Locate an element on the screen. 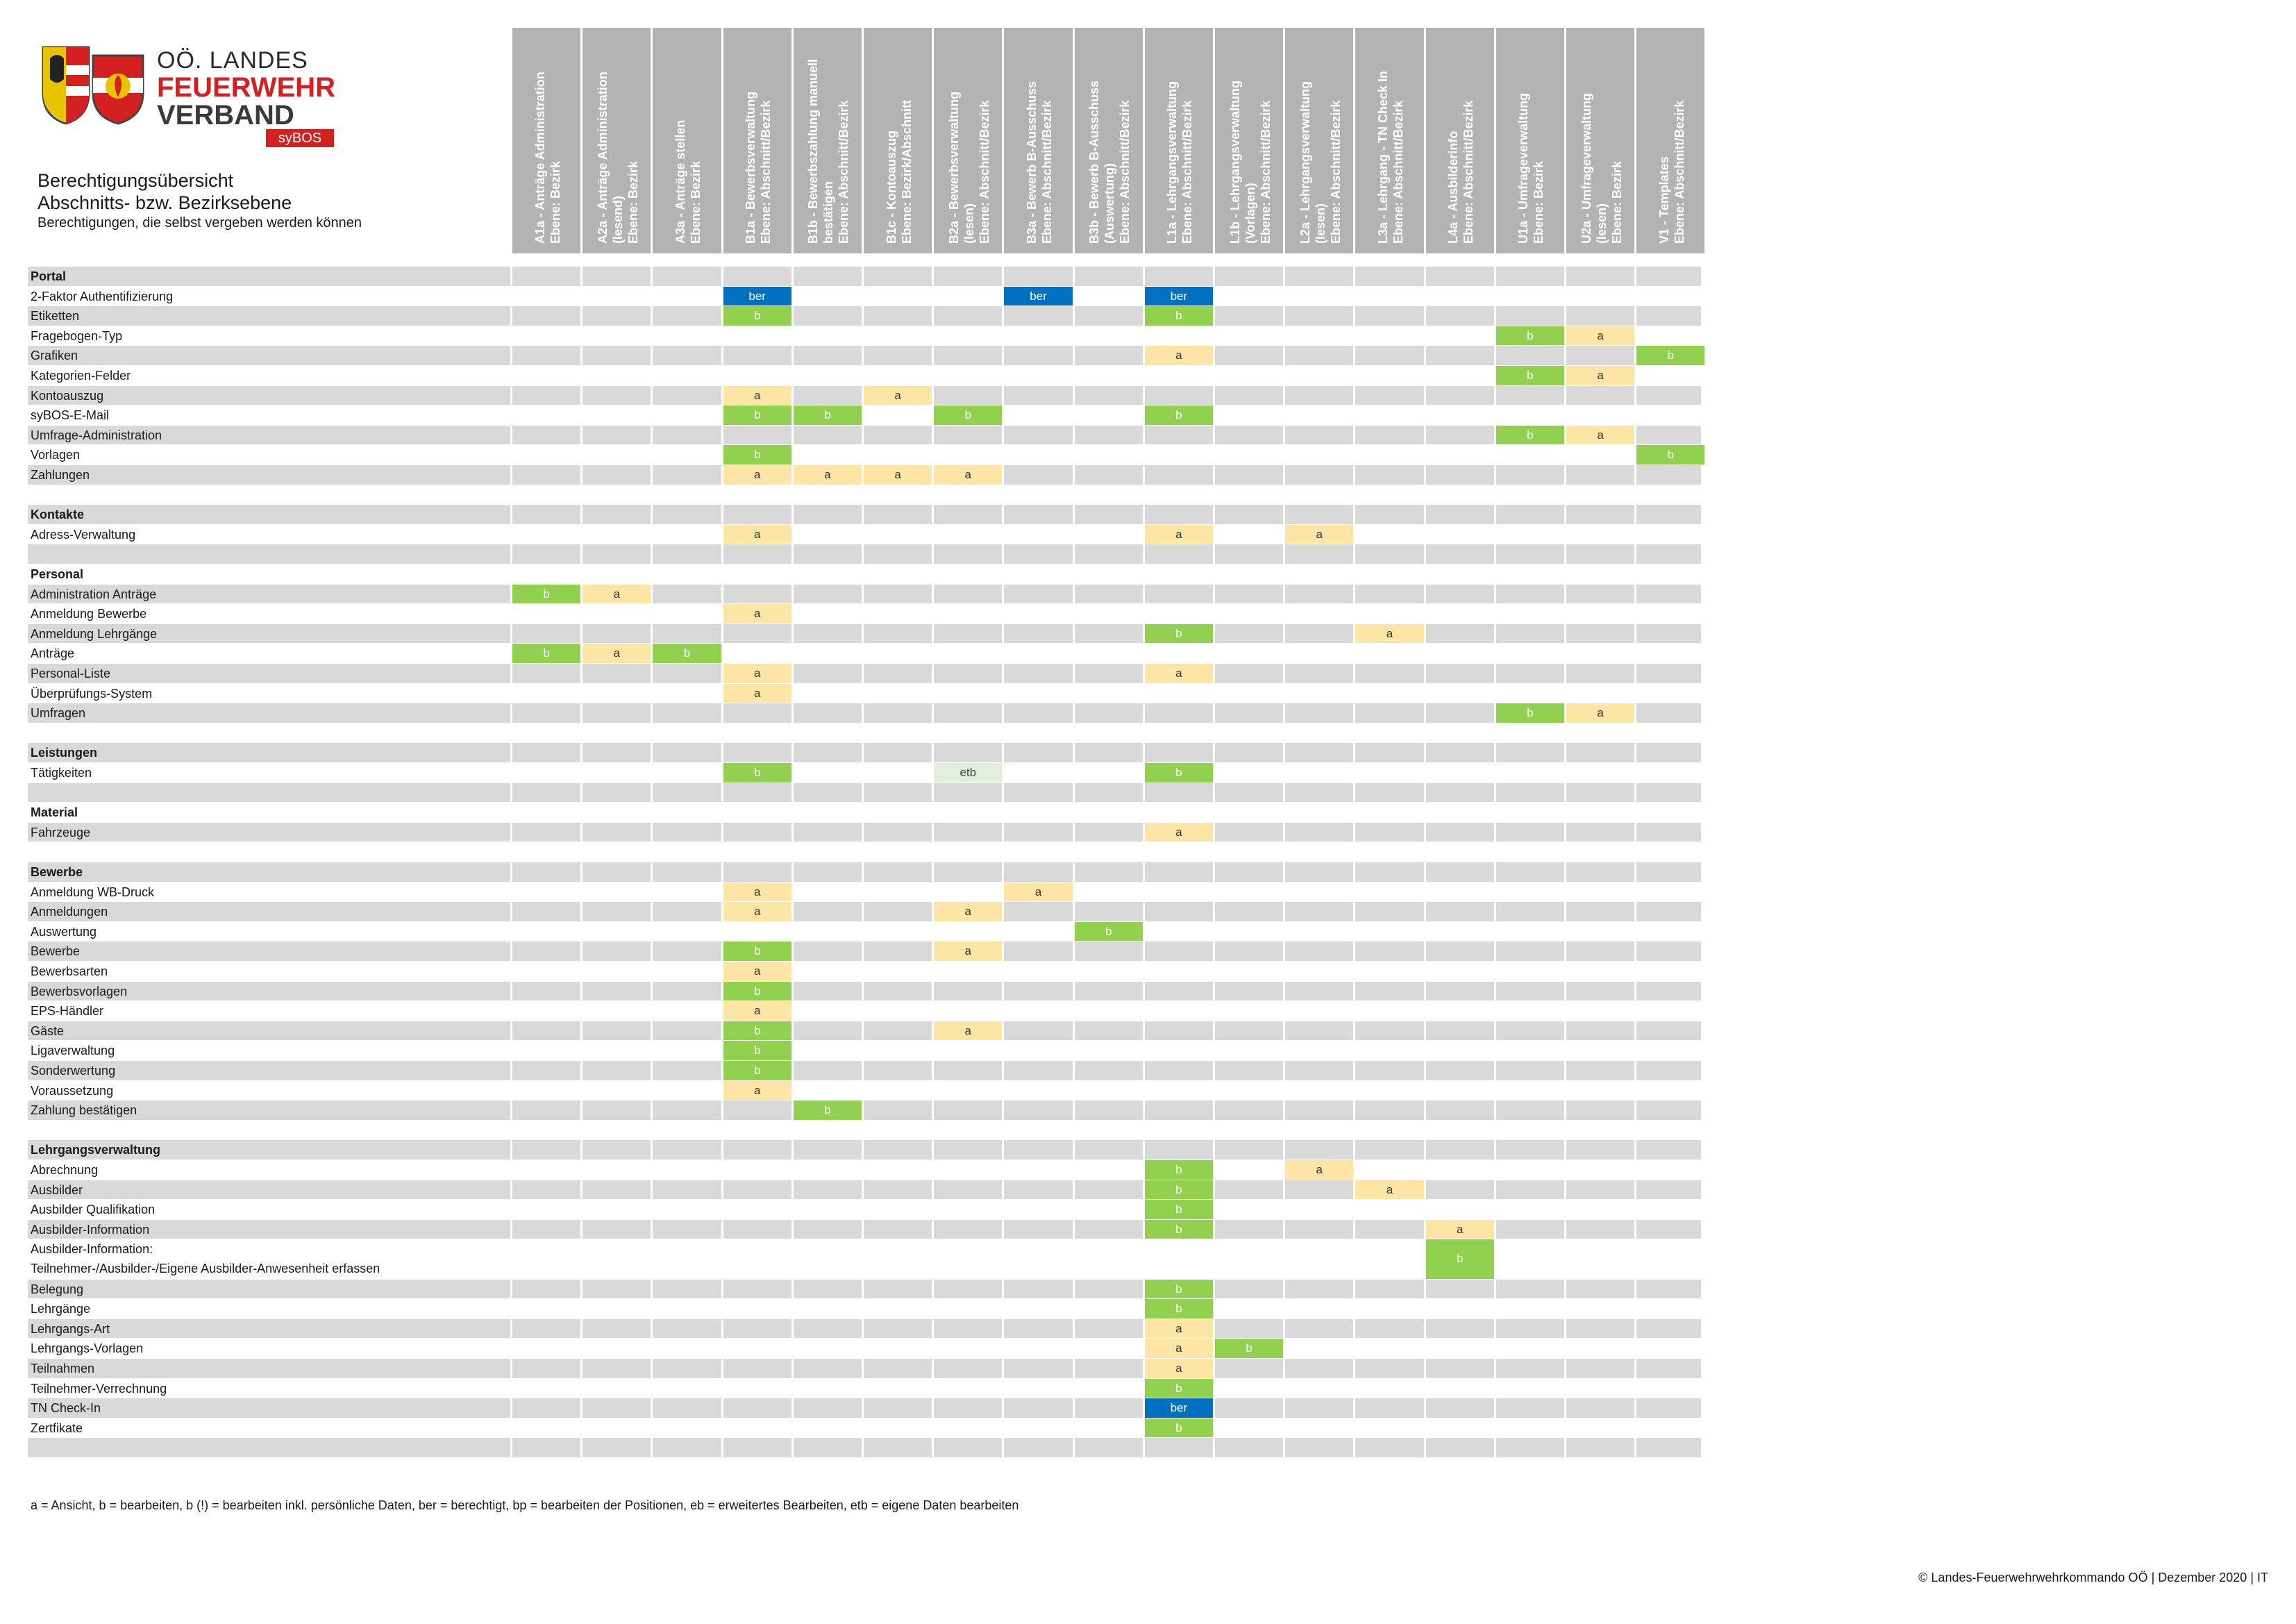  column-header-line: (lesend) is located at coordinates (617, 219).